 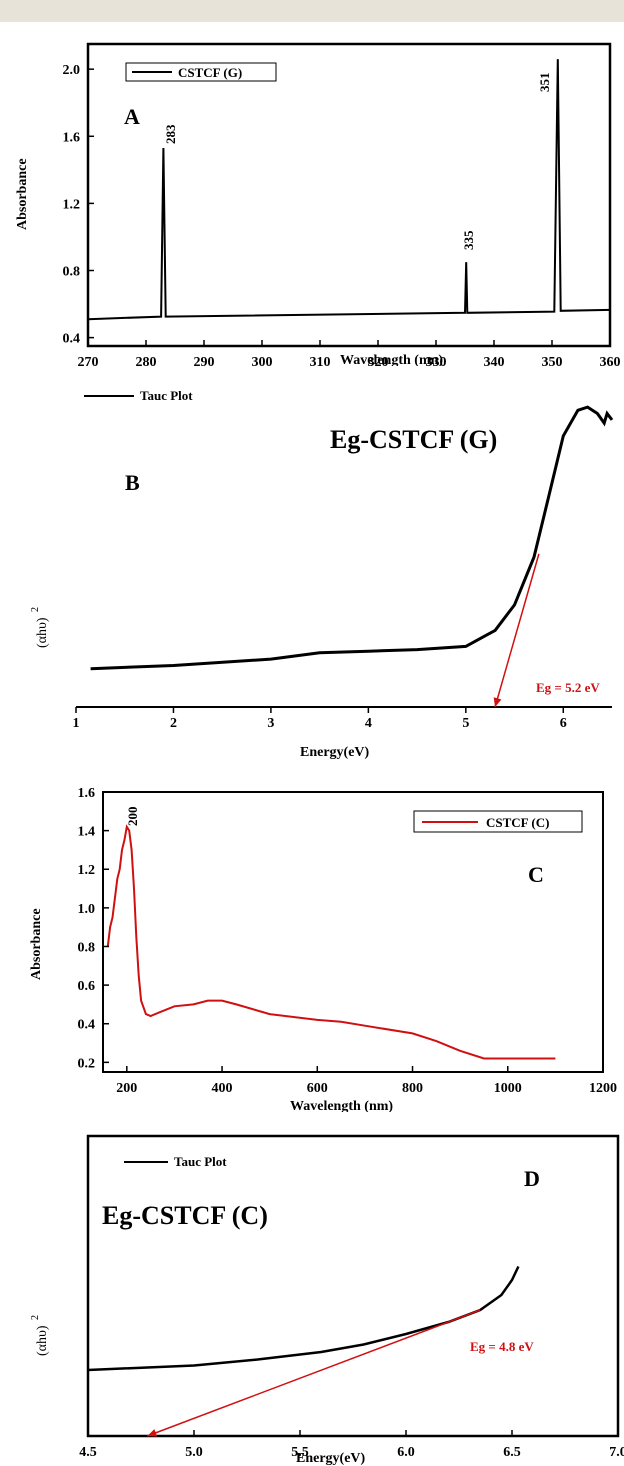 I want to click on panel-label: D, so click(x=532, y=1178).